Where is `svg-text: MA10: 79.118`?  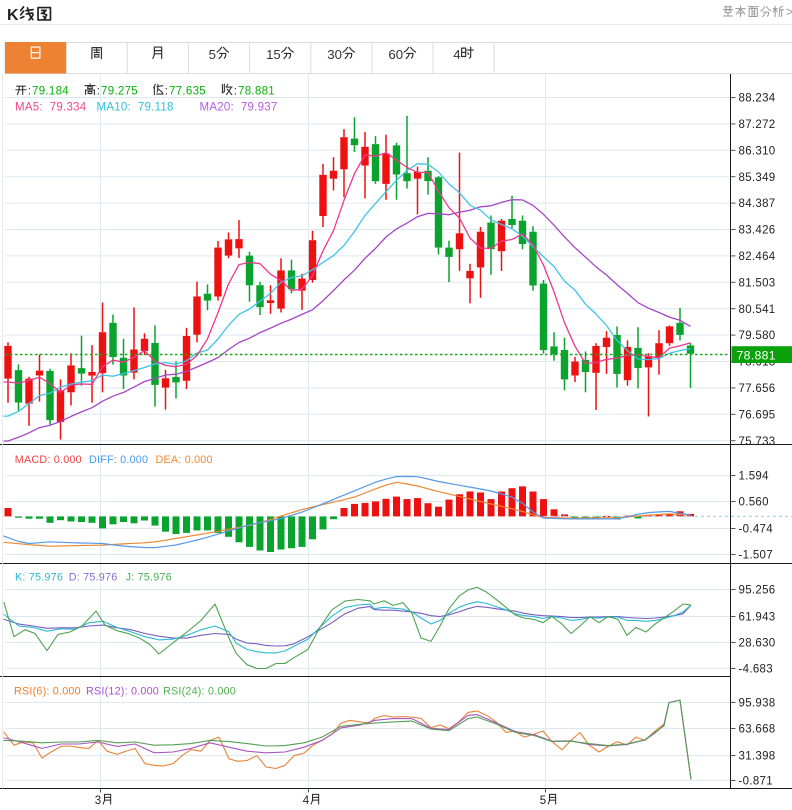 svg-text: MA10: 79.118 is located at coordinates (135, 107).